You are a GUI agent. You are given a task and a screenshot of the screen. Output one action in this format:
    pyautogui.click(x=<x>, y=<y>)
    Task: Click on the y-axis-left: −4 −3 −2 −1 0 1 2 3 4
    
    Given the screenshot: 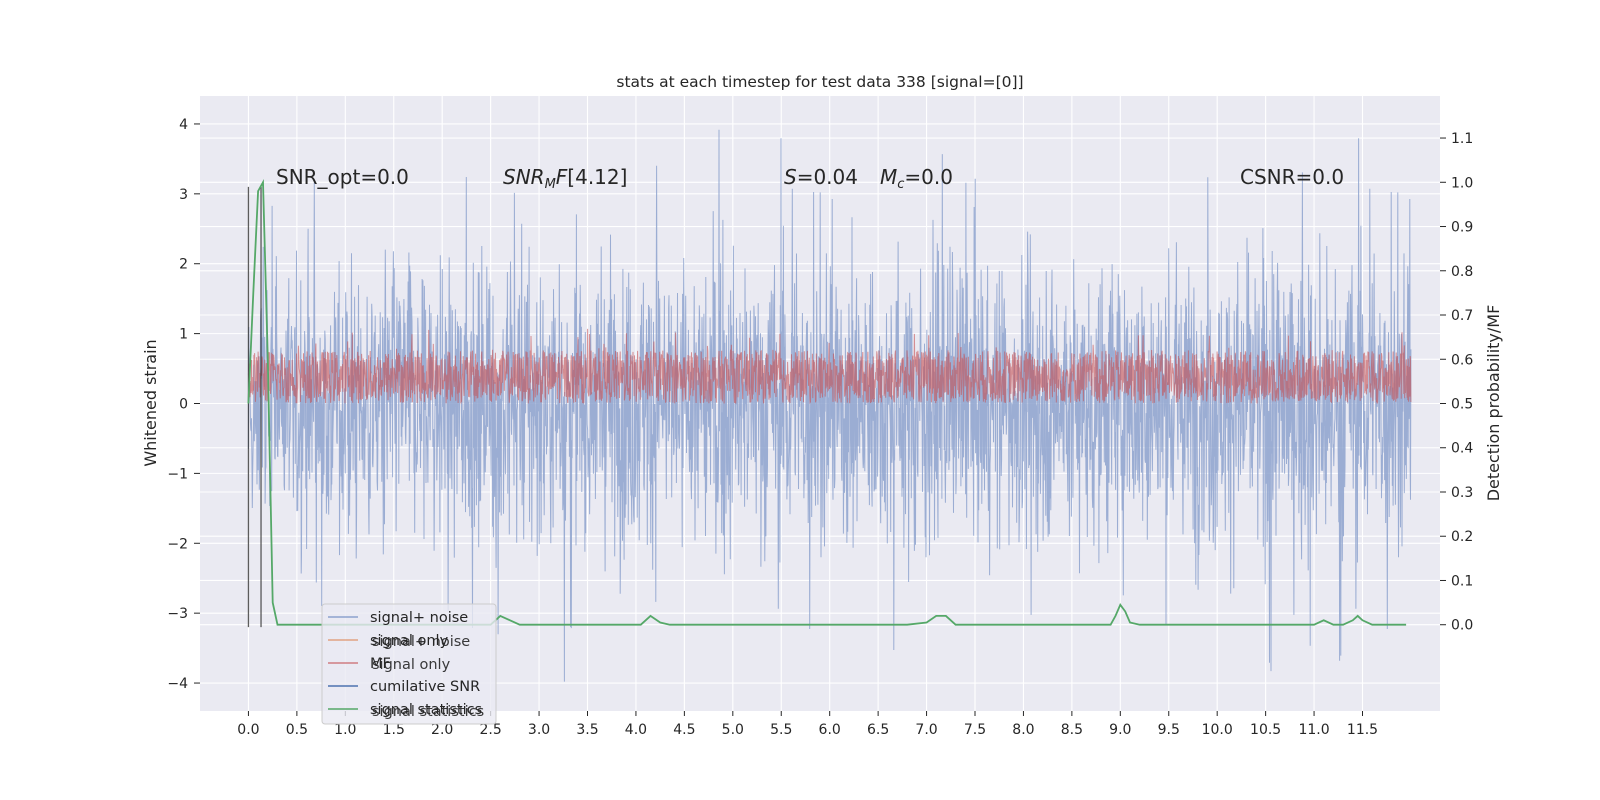 What is the action you would take?
    pyautogui.click(x=183, y=404)
    